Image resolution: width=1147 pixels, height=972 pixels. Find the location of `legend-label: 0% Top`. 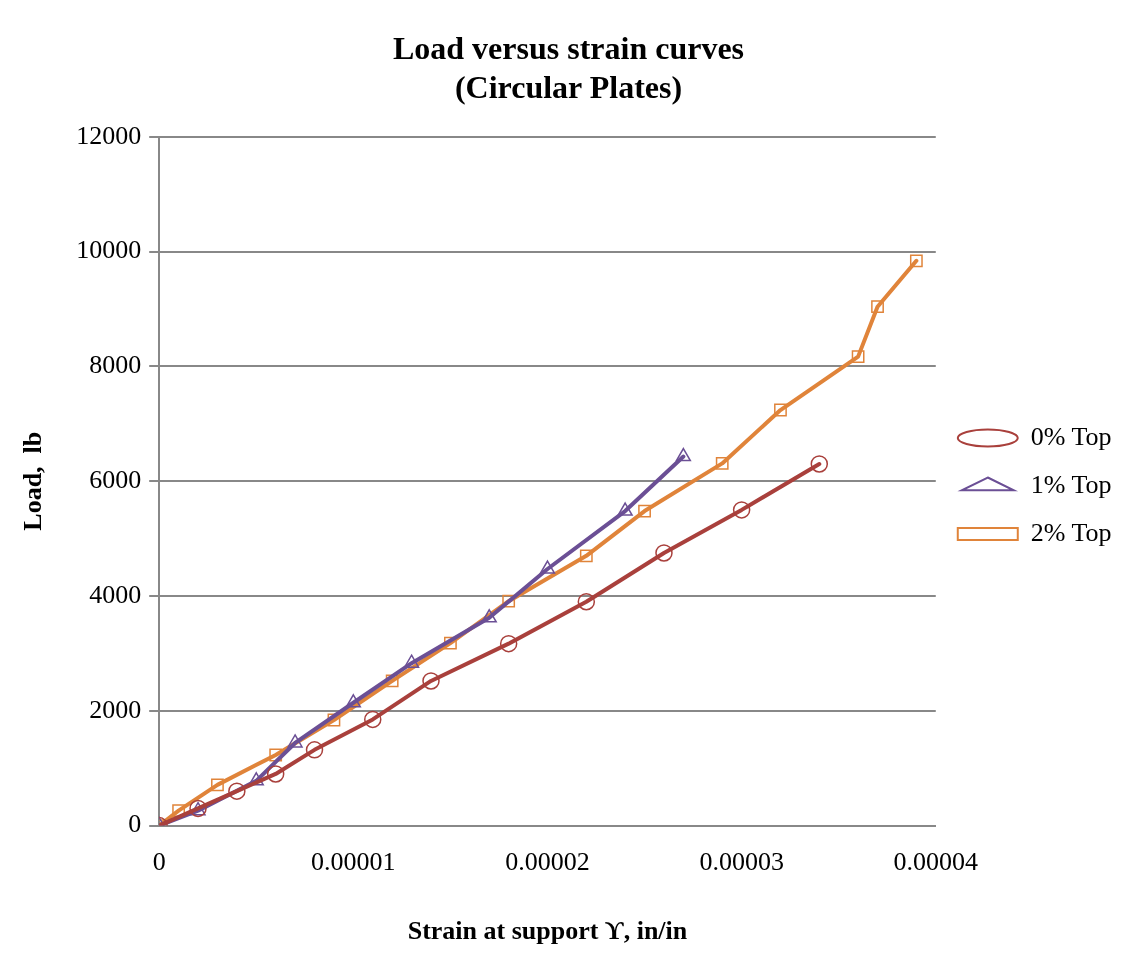

legend-label: 0% Top is located at coordinates (1071, 436).